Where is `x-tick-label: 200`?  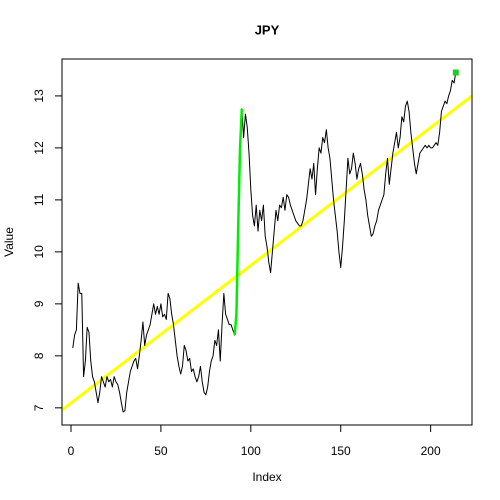 x-tick-label: 200 is located at coordinates (431, 451).